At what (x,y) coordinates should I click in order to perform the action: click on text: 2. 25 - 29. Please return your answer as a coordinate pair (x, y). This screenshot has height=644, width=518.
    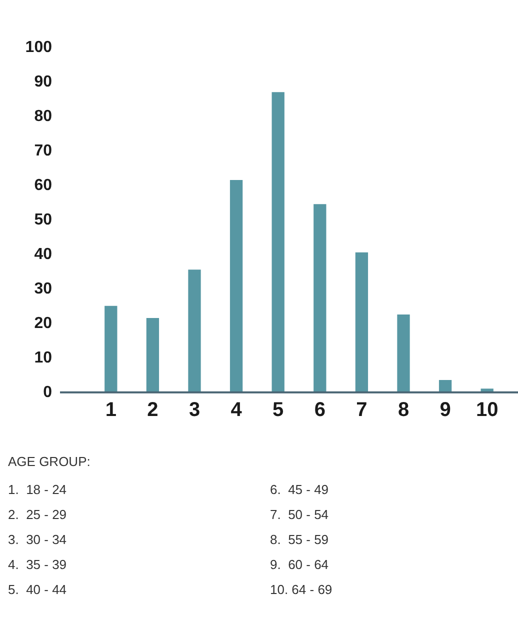
    Looking at the image, I should click on (37, 514).